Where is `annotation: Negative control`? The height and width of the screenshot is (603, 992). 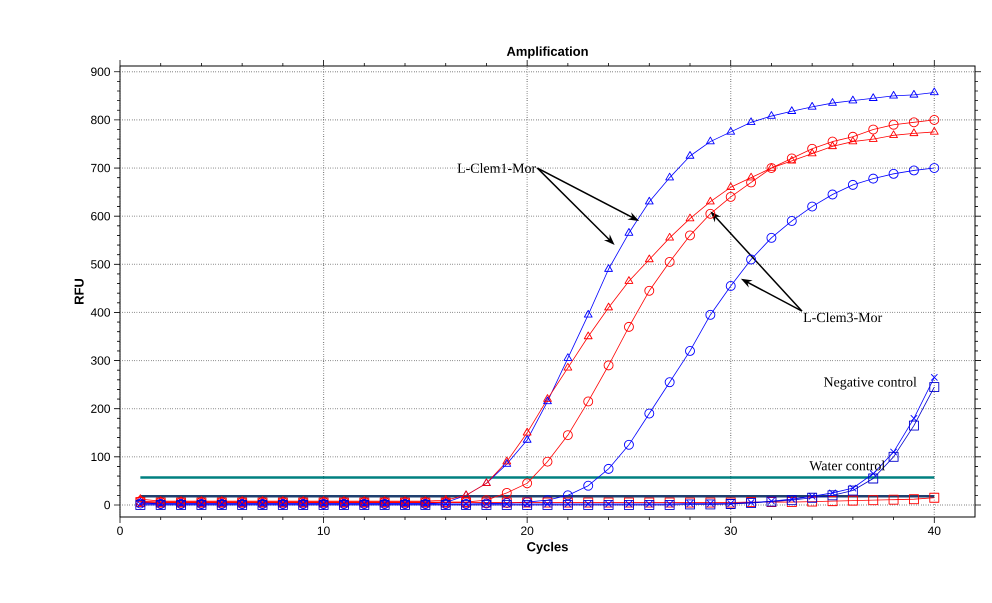
annotation: Negative control is located at coordinates (870, 383).